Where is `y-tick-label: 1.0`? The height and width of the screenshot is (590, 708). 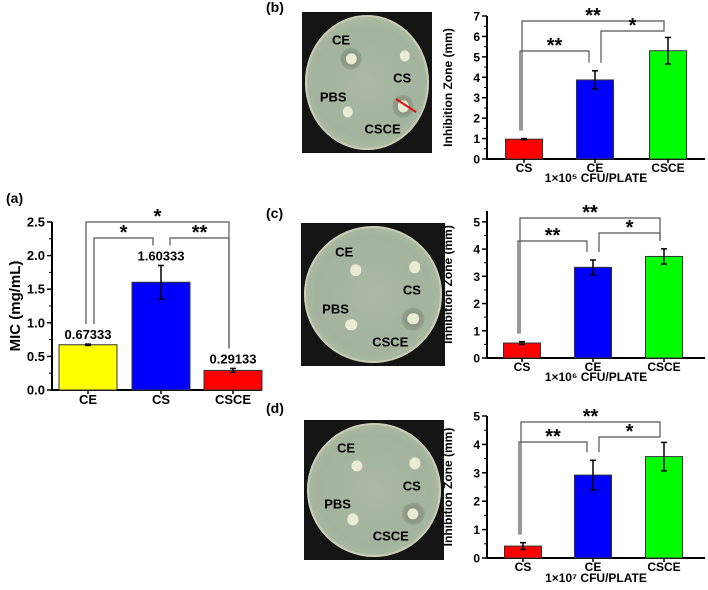 y-tick-label: 1.0 is located at coordinates (36, 322).